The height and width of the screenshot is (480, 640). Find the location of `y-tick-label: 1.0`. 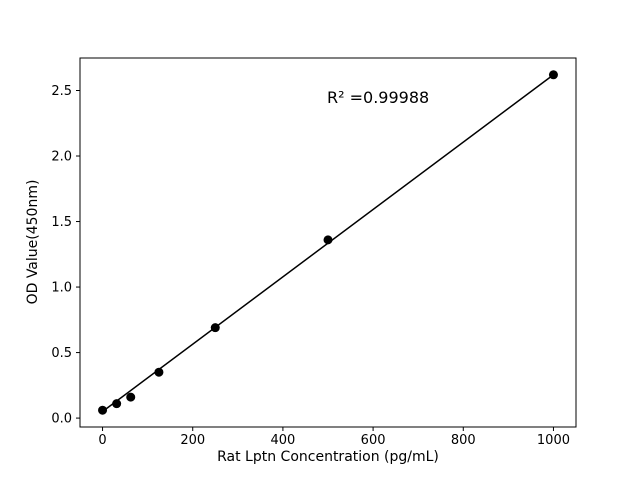

y-tick-label: 1.0 is located at coordinates (61, 288).